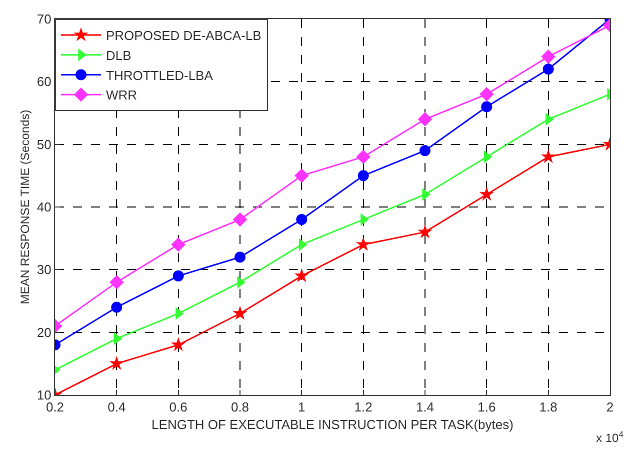  I want to click on legend-label: PROPOSED DE-ABCA-LB, so click(184, 36).